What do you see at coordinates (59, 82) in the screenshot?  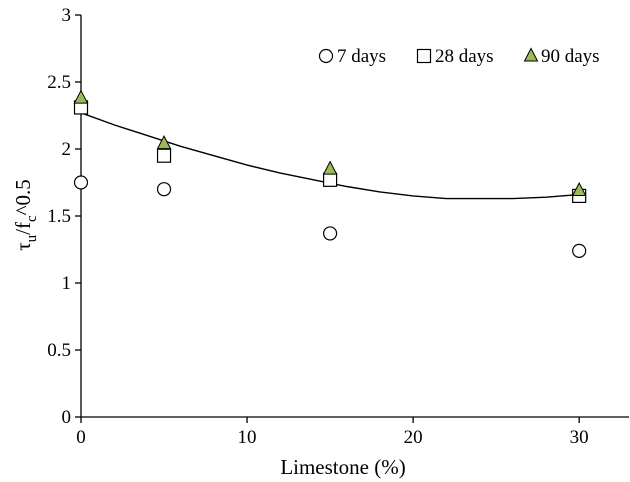 I see `y-tick-label: 2.5` at bounding box center [59, 82].